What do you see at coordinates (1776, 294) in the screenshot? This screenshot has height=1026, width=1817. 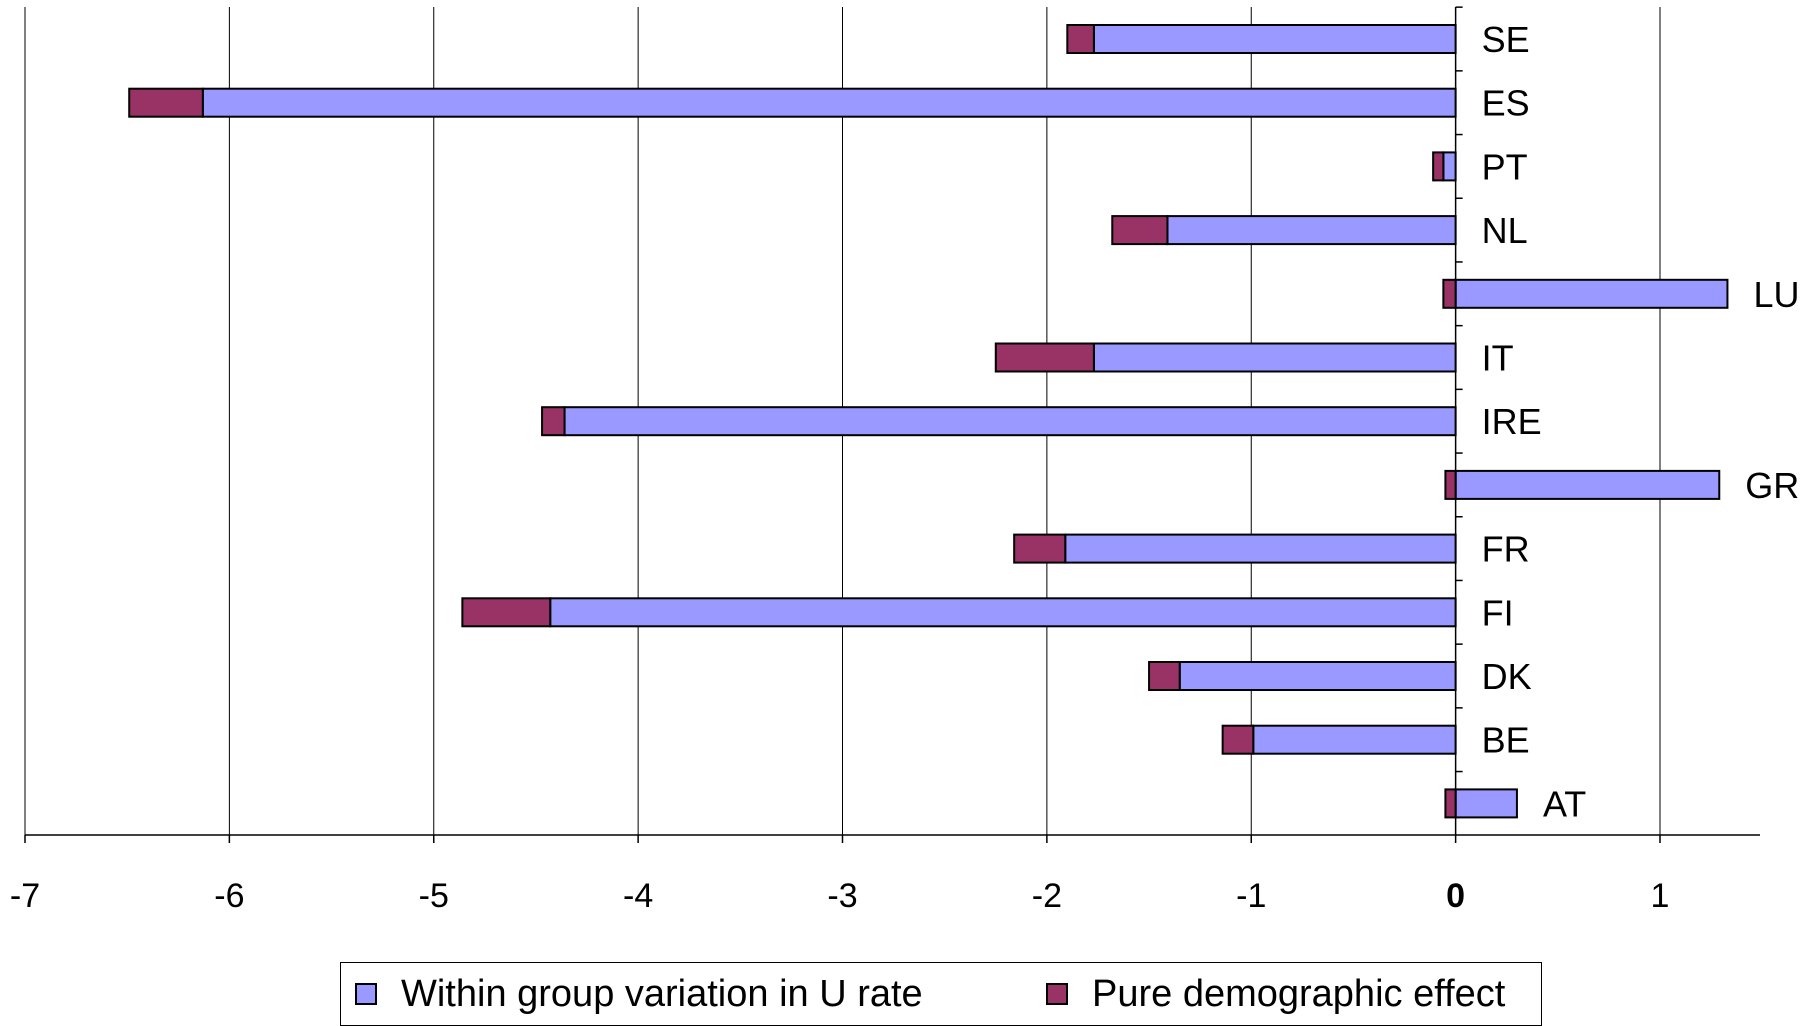 I see `category-label: LU` at bounding box center [1776, 294].